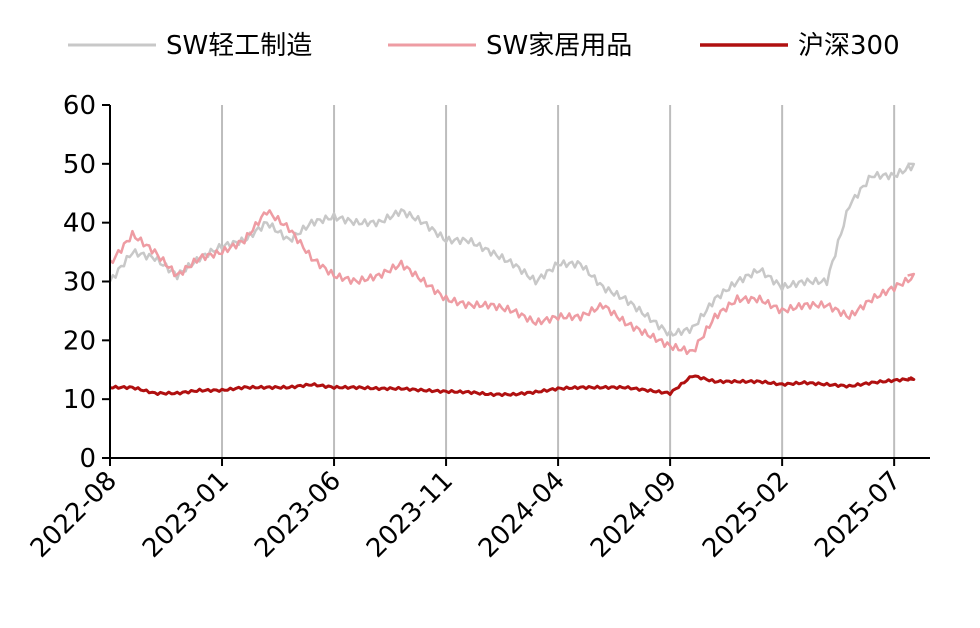 Image resolution: width=980 pixels, height=628 pixels. I want to click on x-tick-label: 2023-01, so click(186, 515).